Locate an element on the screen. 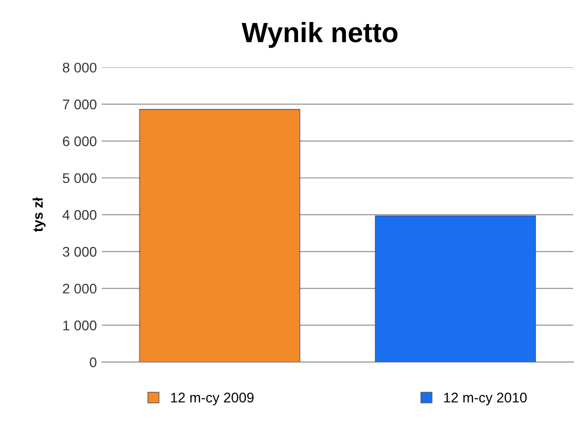 This screenshot has width=582, height=421. y-tick-label: 3 000 is located at coordinates (79, 251).